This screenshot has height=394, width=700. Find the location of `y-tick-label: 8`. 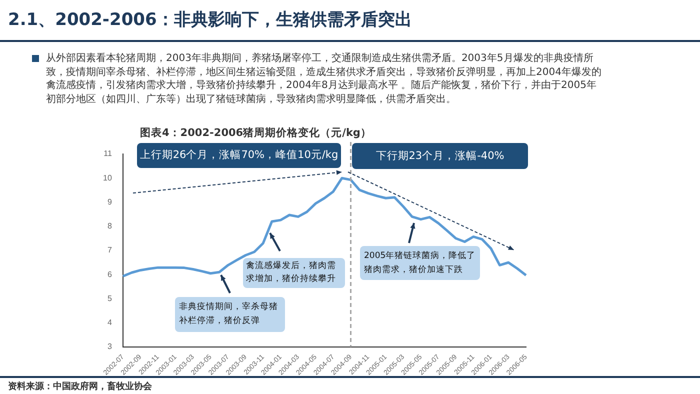

y-tick-label: 8 is located at coordinates (109, 226).